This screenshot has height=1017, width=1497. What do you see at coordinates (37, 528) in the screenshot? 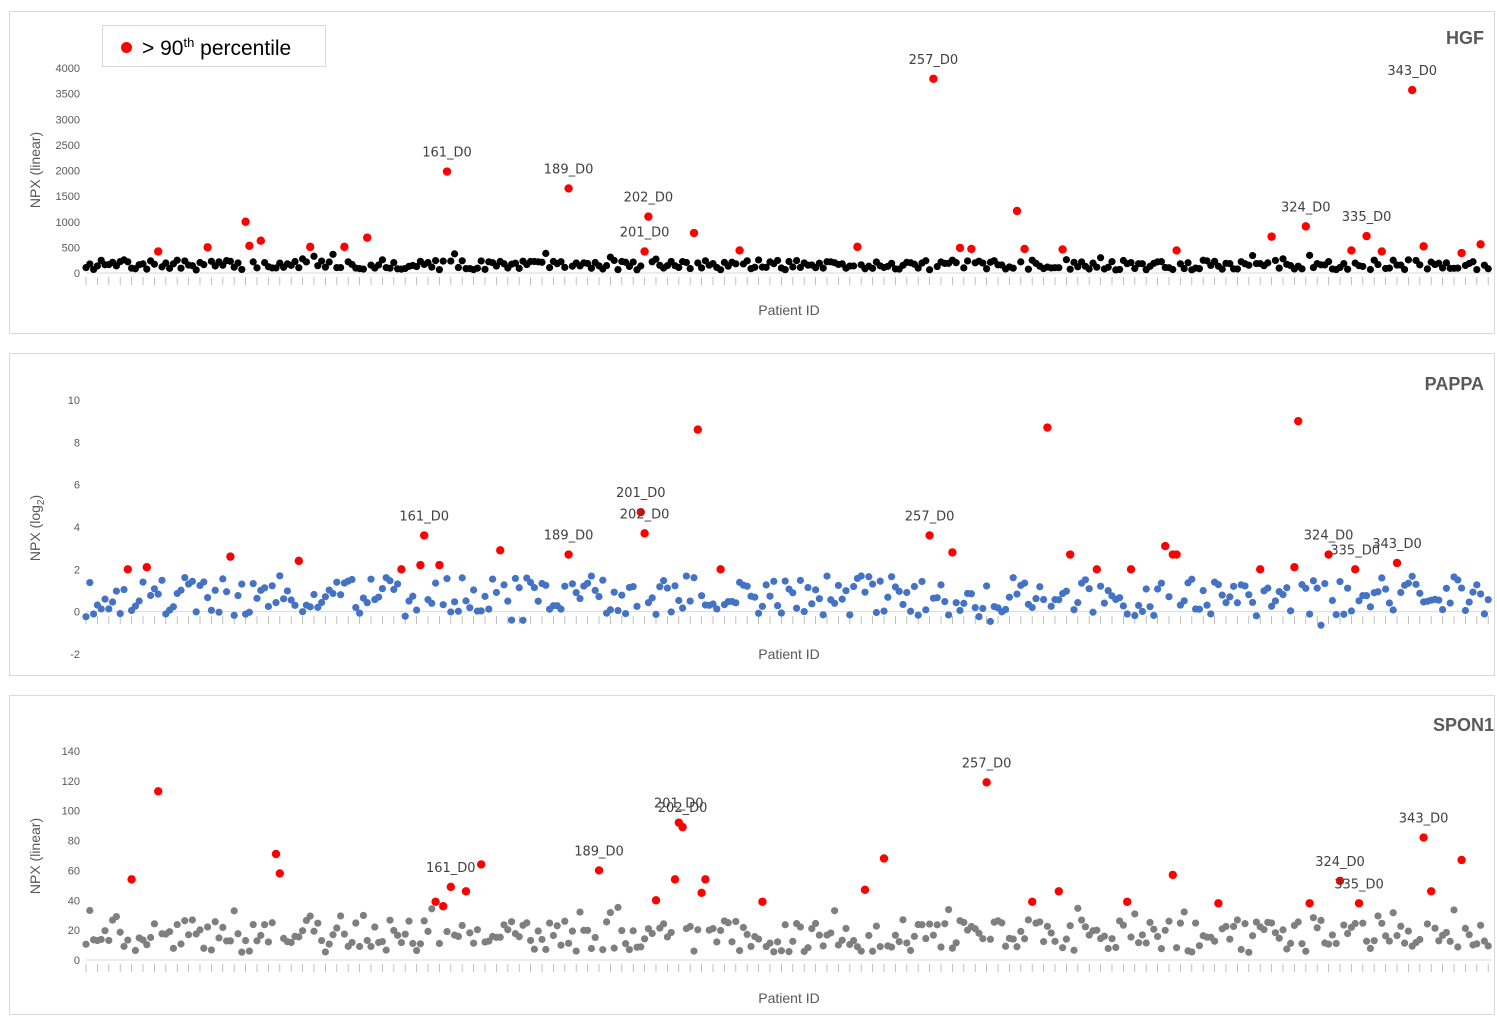
I see `pappa-ylabel: NPX (log2)` at bounding box center [37, 528].